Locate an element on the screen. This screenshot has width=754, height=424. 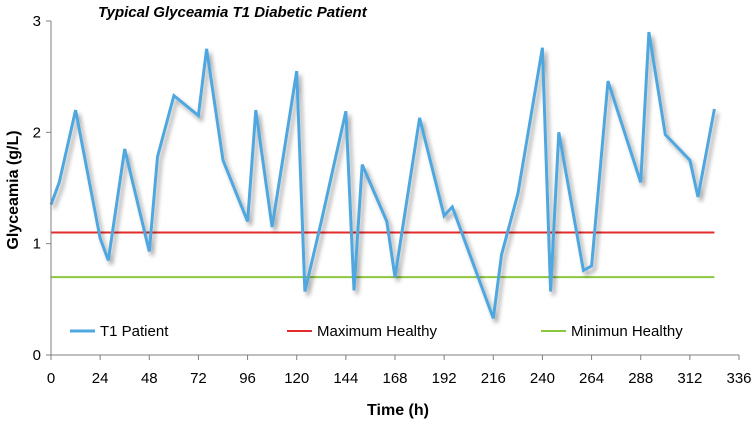
chart-title: Typical Glyceamia T1 Diabetic Patient is located at coordinates (233, 12).